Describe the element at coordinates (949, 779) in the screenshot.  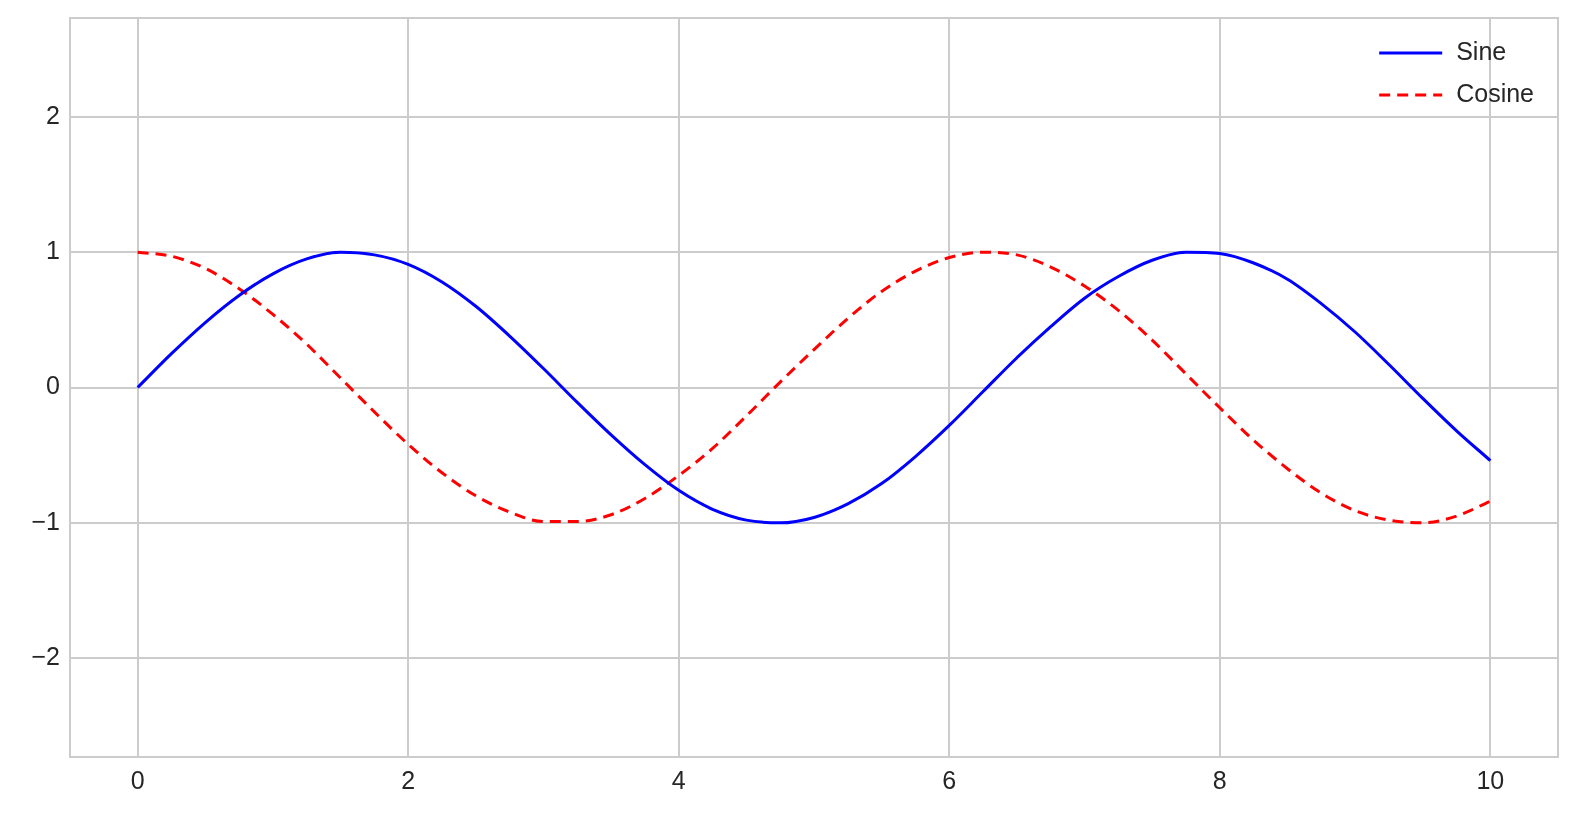
I see `x-tick-label: 6` at that location.